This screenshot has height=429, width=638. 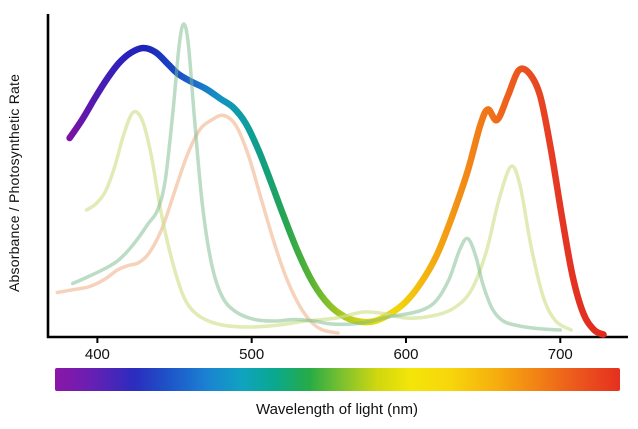 I want to click on x-tick-label: 500, so click(x=251, y=354).